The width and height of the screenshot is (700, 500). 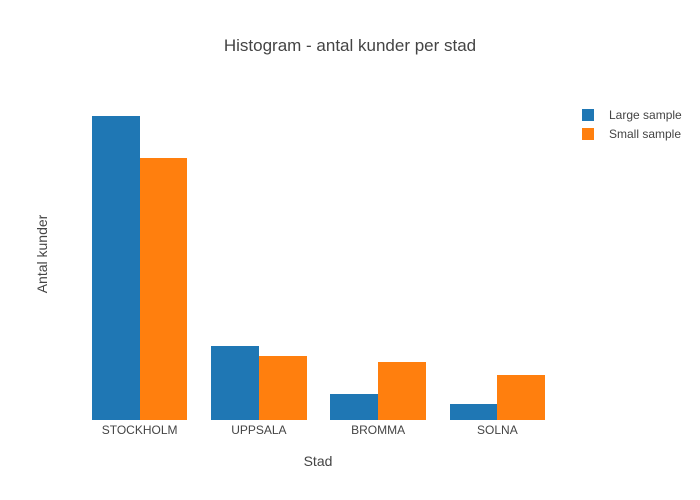 What do you see at coordinates (235, 383) in the screenshot?
I see `bar-large-sample-uppsala` at bounding box center [235, 383].